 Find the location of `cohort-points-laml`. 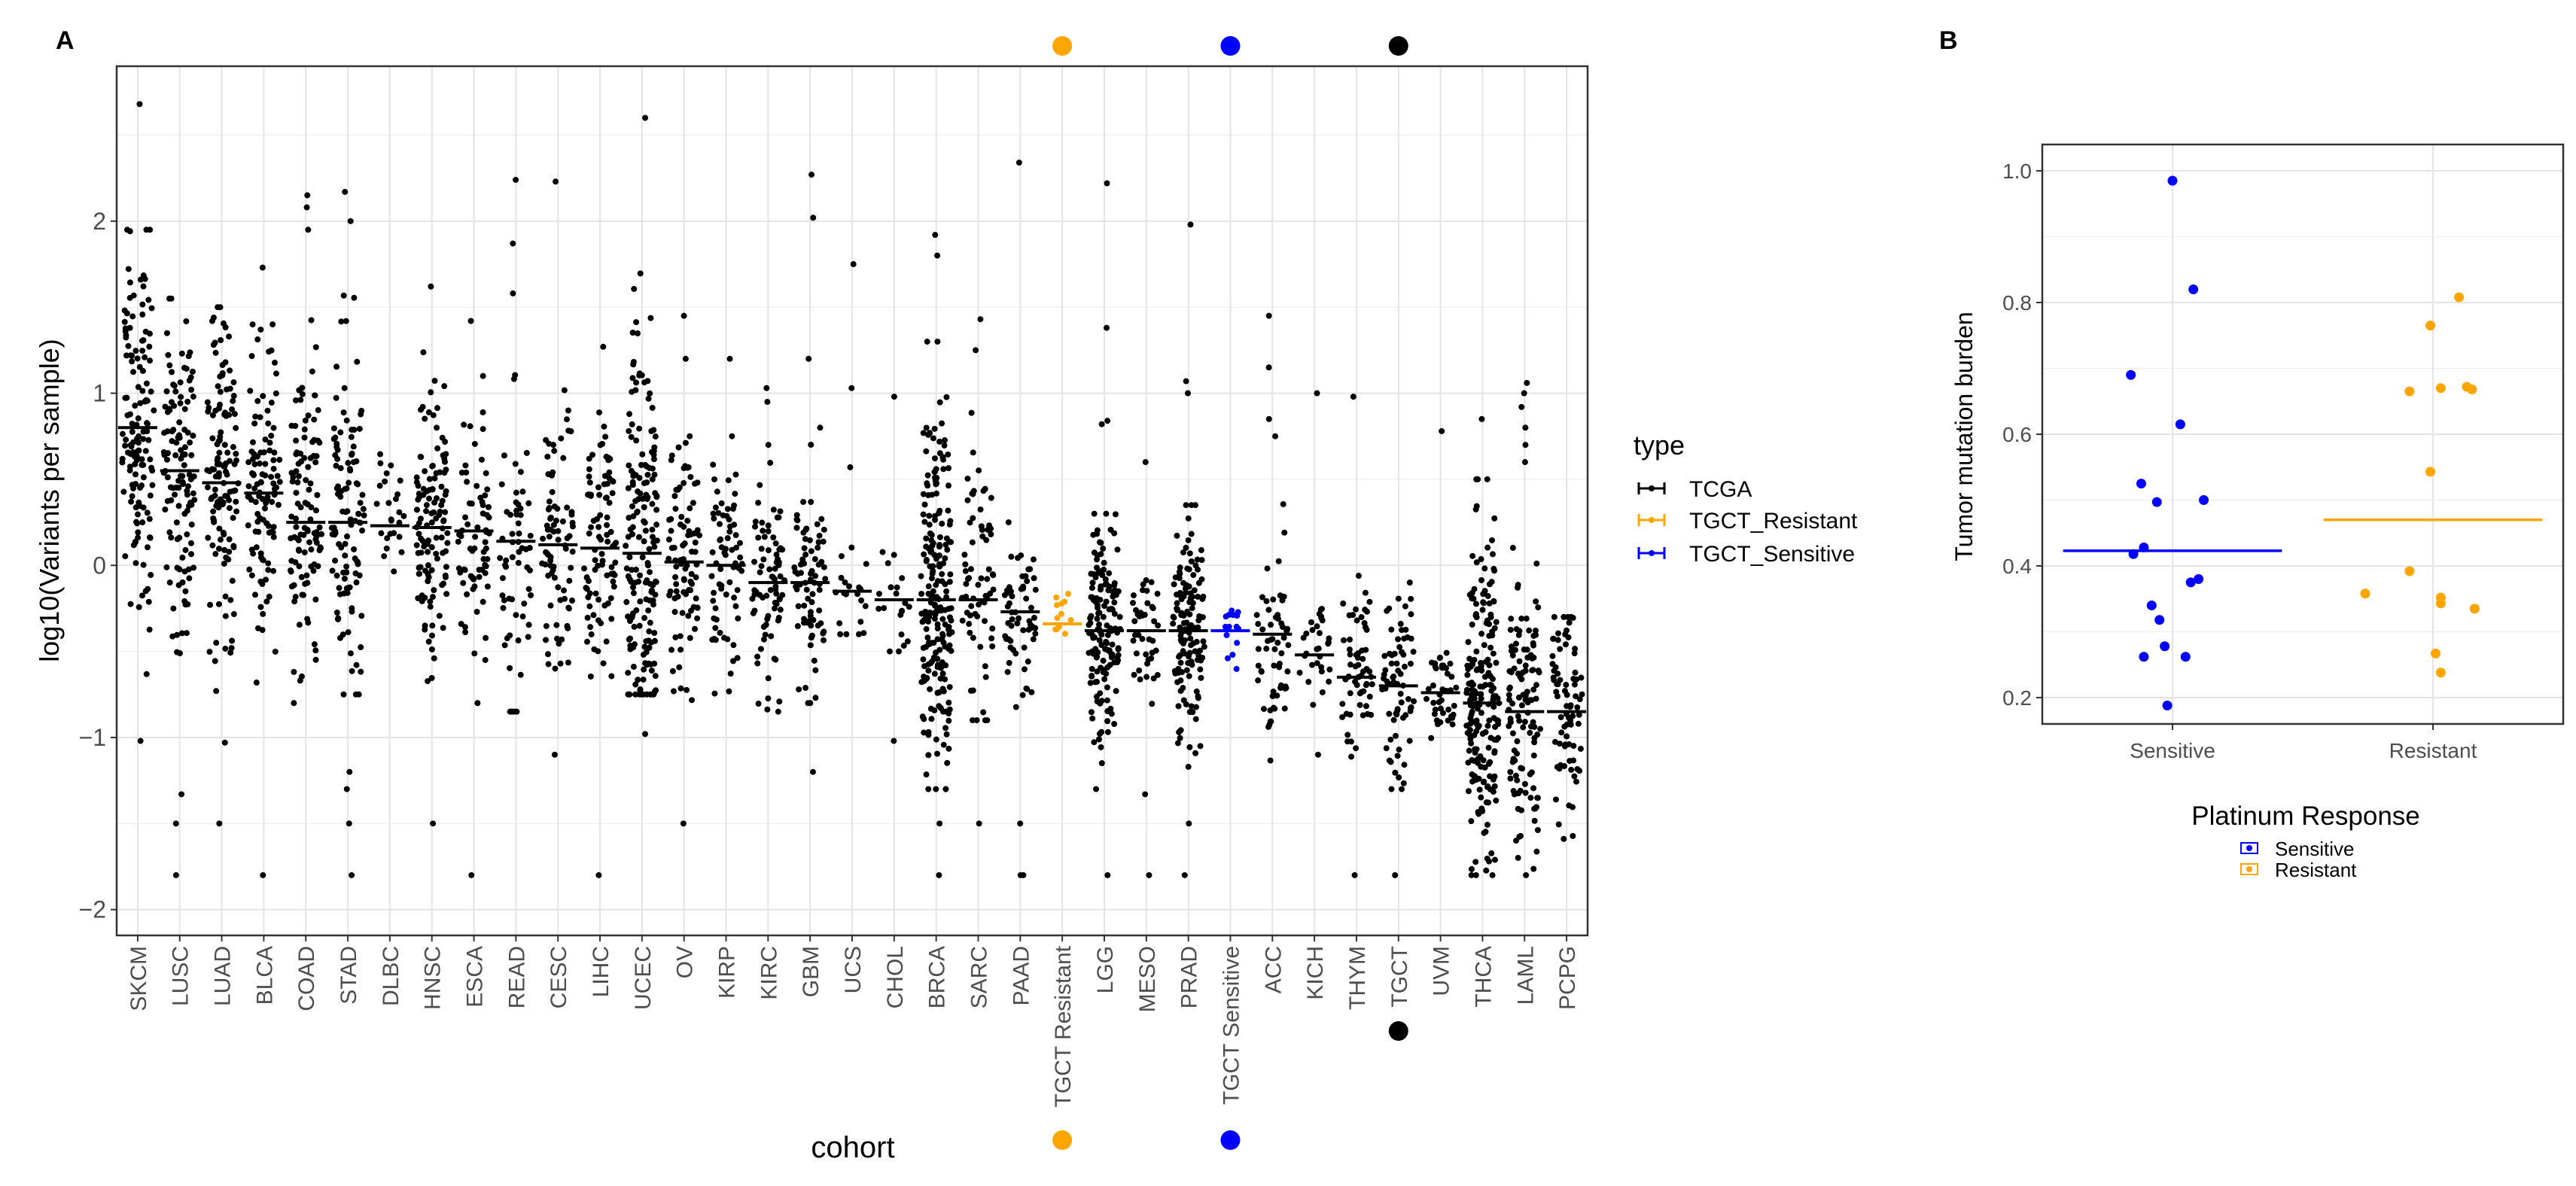

cohort-points-laml is located at coordinates (1525, 628).